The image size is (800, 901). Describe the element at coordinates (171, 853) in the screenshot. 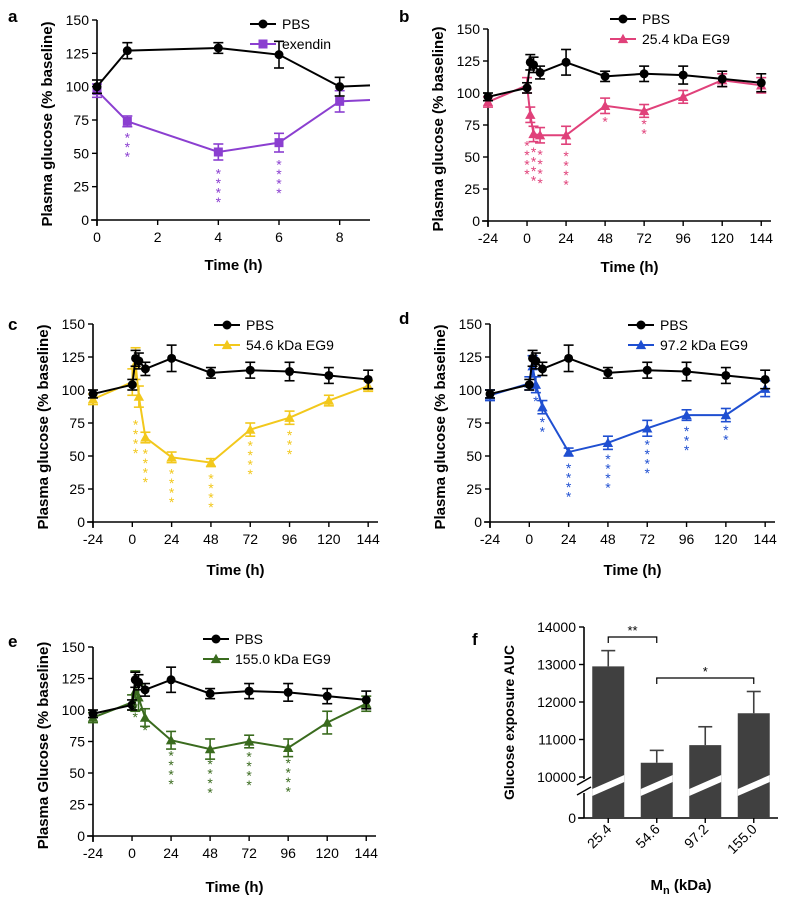

I see `x-tick-label: 24` at that location.